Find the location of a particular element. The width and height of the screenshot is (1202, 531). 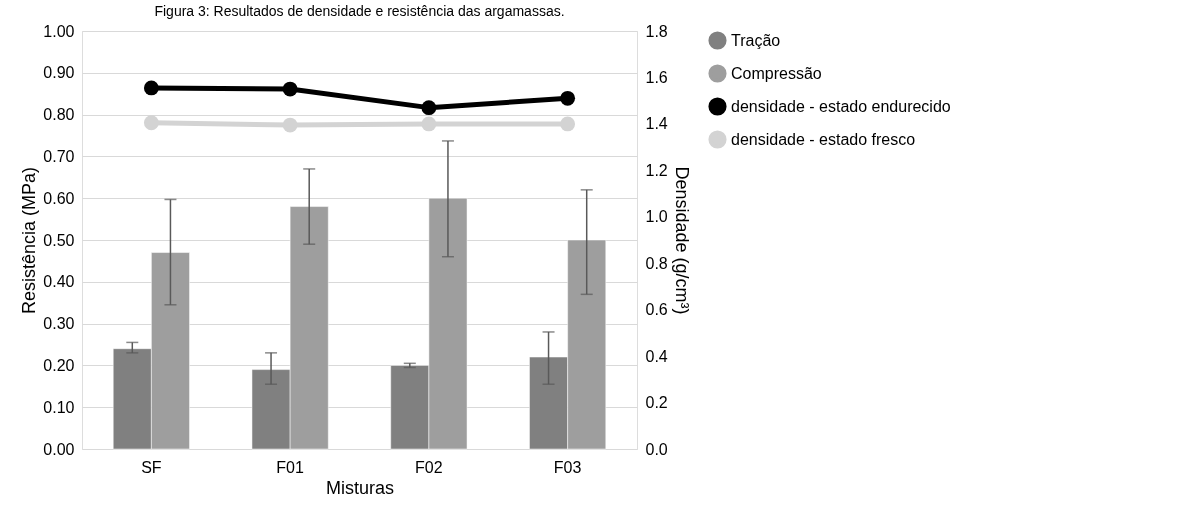

y2-tick-label: 1.6 is located at coordinates (656, 77).